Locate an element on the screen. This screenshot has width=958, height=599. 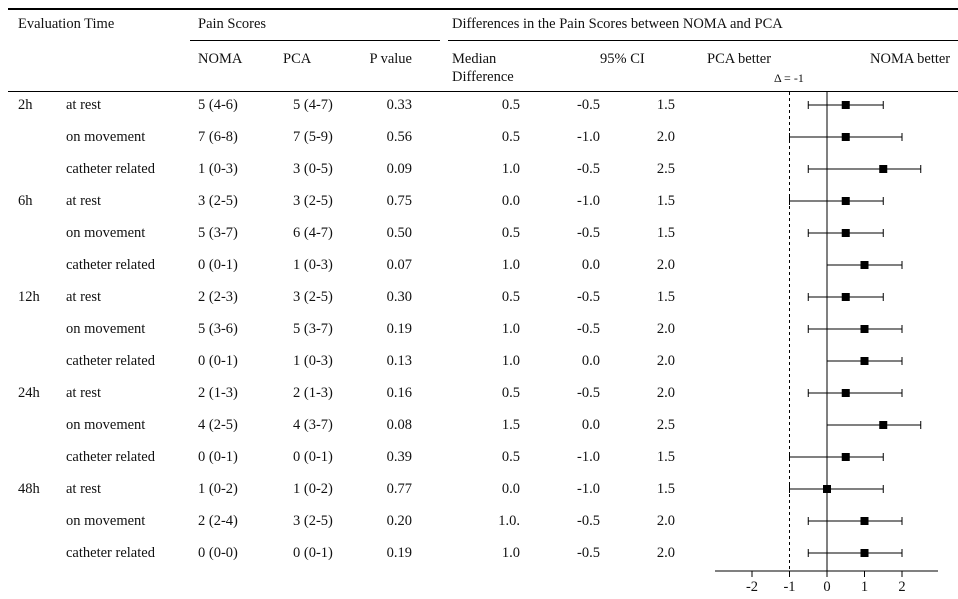
cell-pca: 1 (0-2) is located at coordinates (313, 489).